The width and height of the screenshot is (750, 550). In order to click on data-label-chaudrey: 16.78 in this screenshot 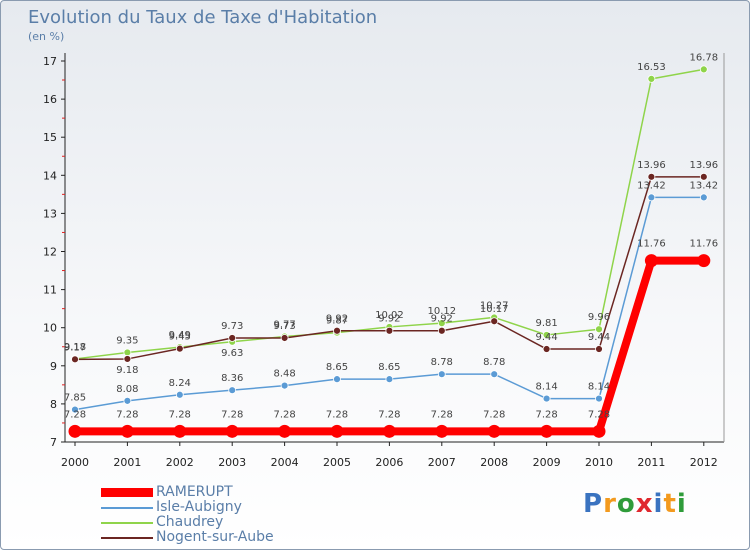, I will do `click(703, 57)`.